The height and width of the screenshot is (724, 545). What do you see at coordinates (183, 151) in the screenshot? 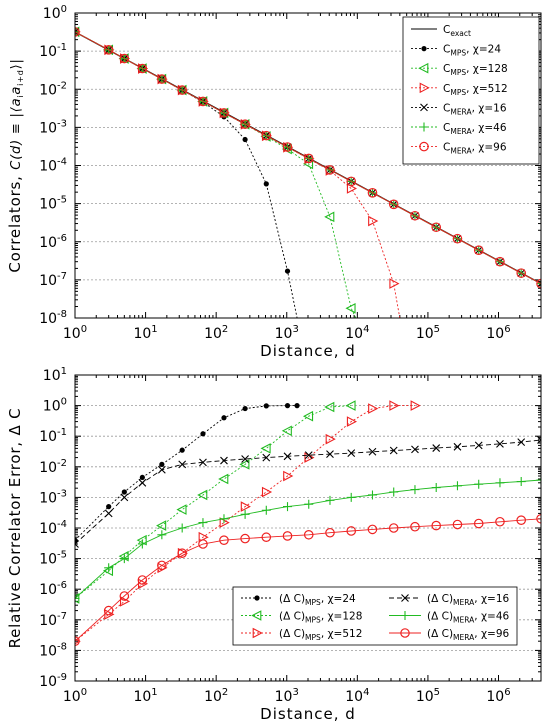
I see `markers-mps24` at bounding box center [183, 151].